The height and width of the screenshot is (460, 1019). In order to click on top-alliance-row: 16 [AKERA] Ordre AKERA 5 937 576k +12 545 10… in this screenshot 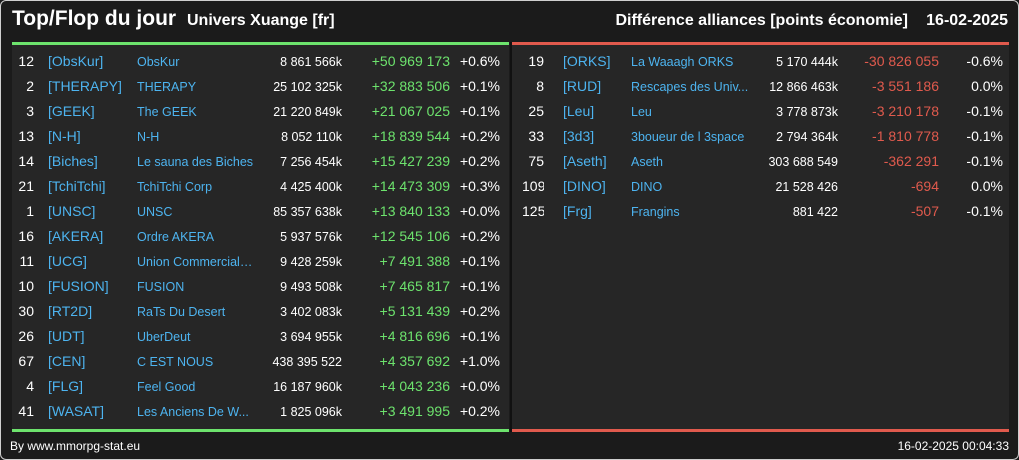, I will do `click(260, 236)`.